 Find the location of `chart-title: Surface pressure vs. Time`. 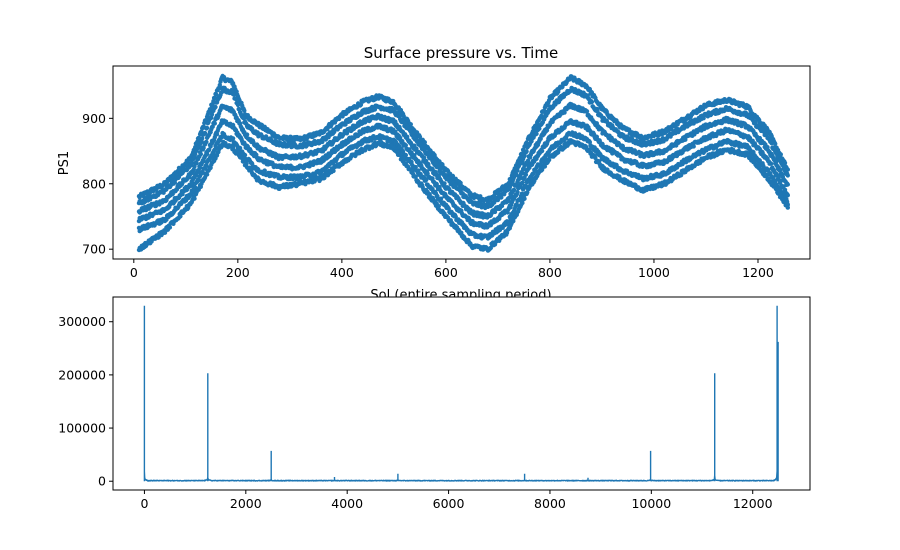

chart-title: Surface pressure vs. Time is located at coordinates (461, 53).